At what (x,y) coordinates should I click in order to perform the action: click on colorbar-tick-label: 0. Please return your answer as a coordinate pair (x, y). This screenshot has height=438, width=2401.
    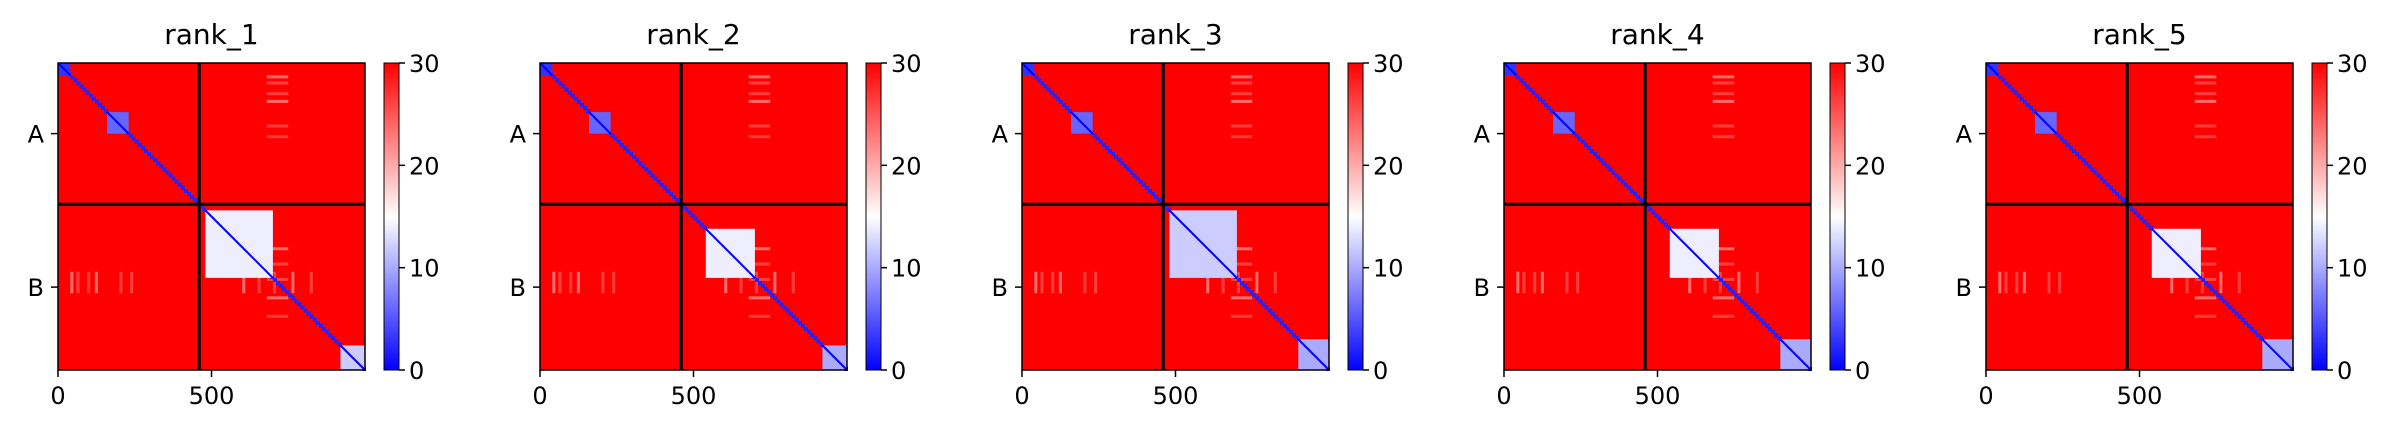
    Looking at the image, I should click on (2344, 371).